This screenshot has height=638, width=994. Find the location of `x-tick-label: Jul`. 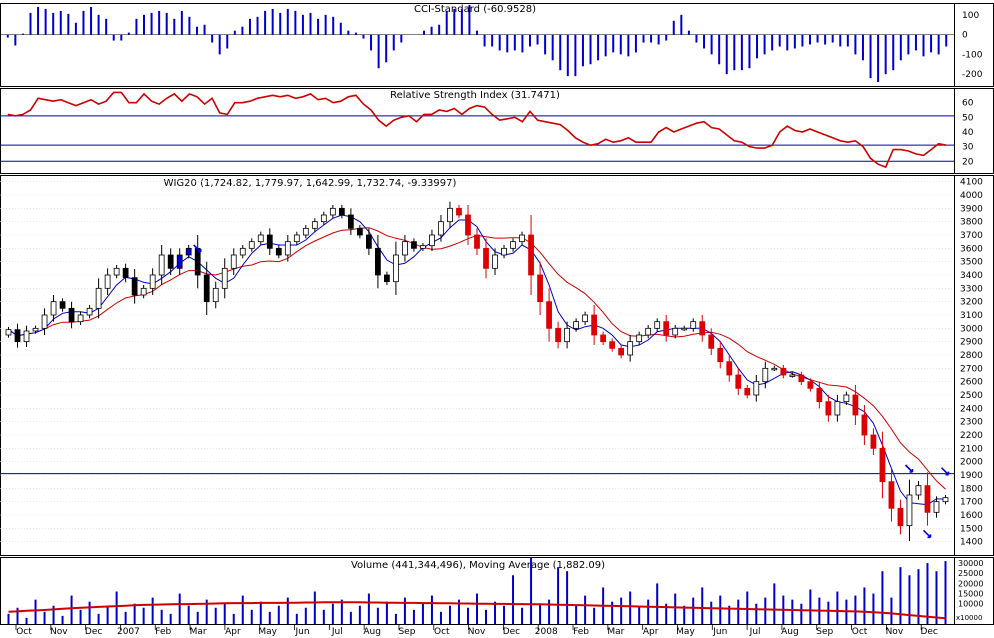

x-tick-label: Jul is located at coordinates (755, 632).